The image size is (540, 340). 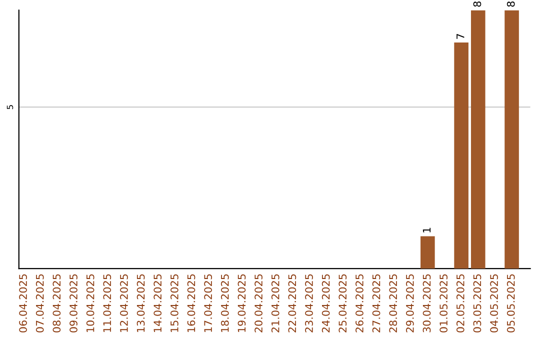 What do you see at coordinates (393, 303) in the screenshot?
I see `x-tick-label: 28.04.2025` at bounding box center [393, 303].